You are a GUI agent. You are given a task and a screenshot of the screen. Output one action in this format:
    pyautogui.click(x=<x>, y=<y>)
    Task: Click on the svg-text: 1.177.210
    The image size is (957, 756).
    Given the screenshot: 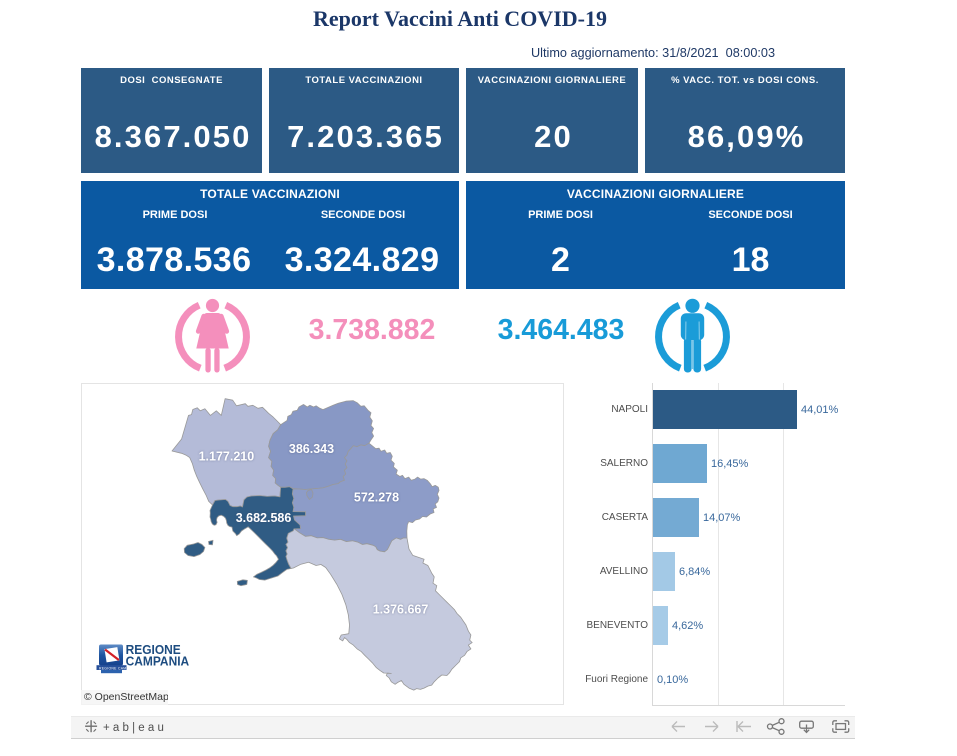 What is the action you would take?
    pyautogui.click(x=227, y=456)
    